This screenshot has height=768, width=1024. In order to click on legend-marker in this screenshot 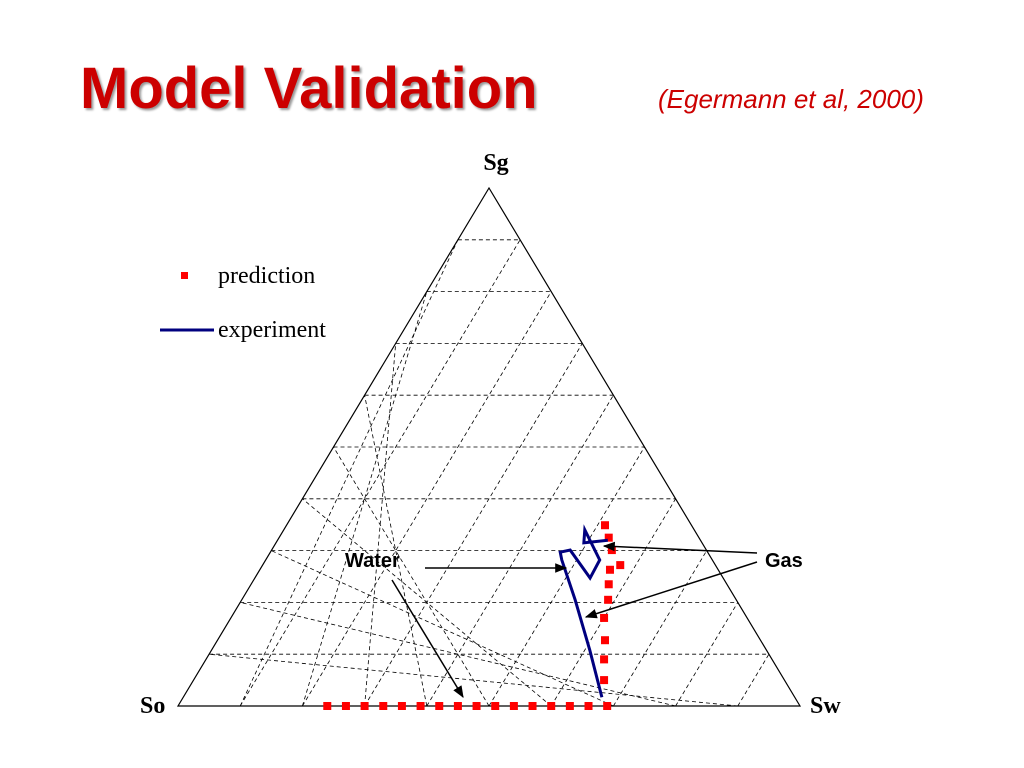, I will do `click(184, 275)`.